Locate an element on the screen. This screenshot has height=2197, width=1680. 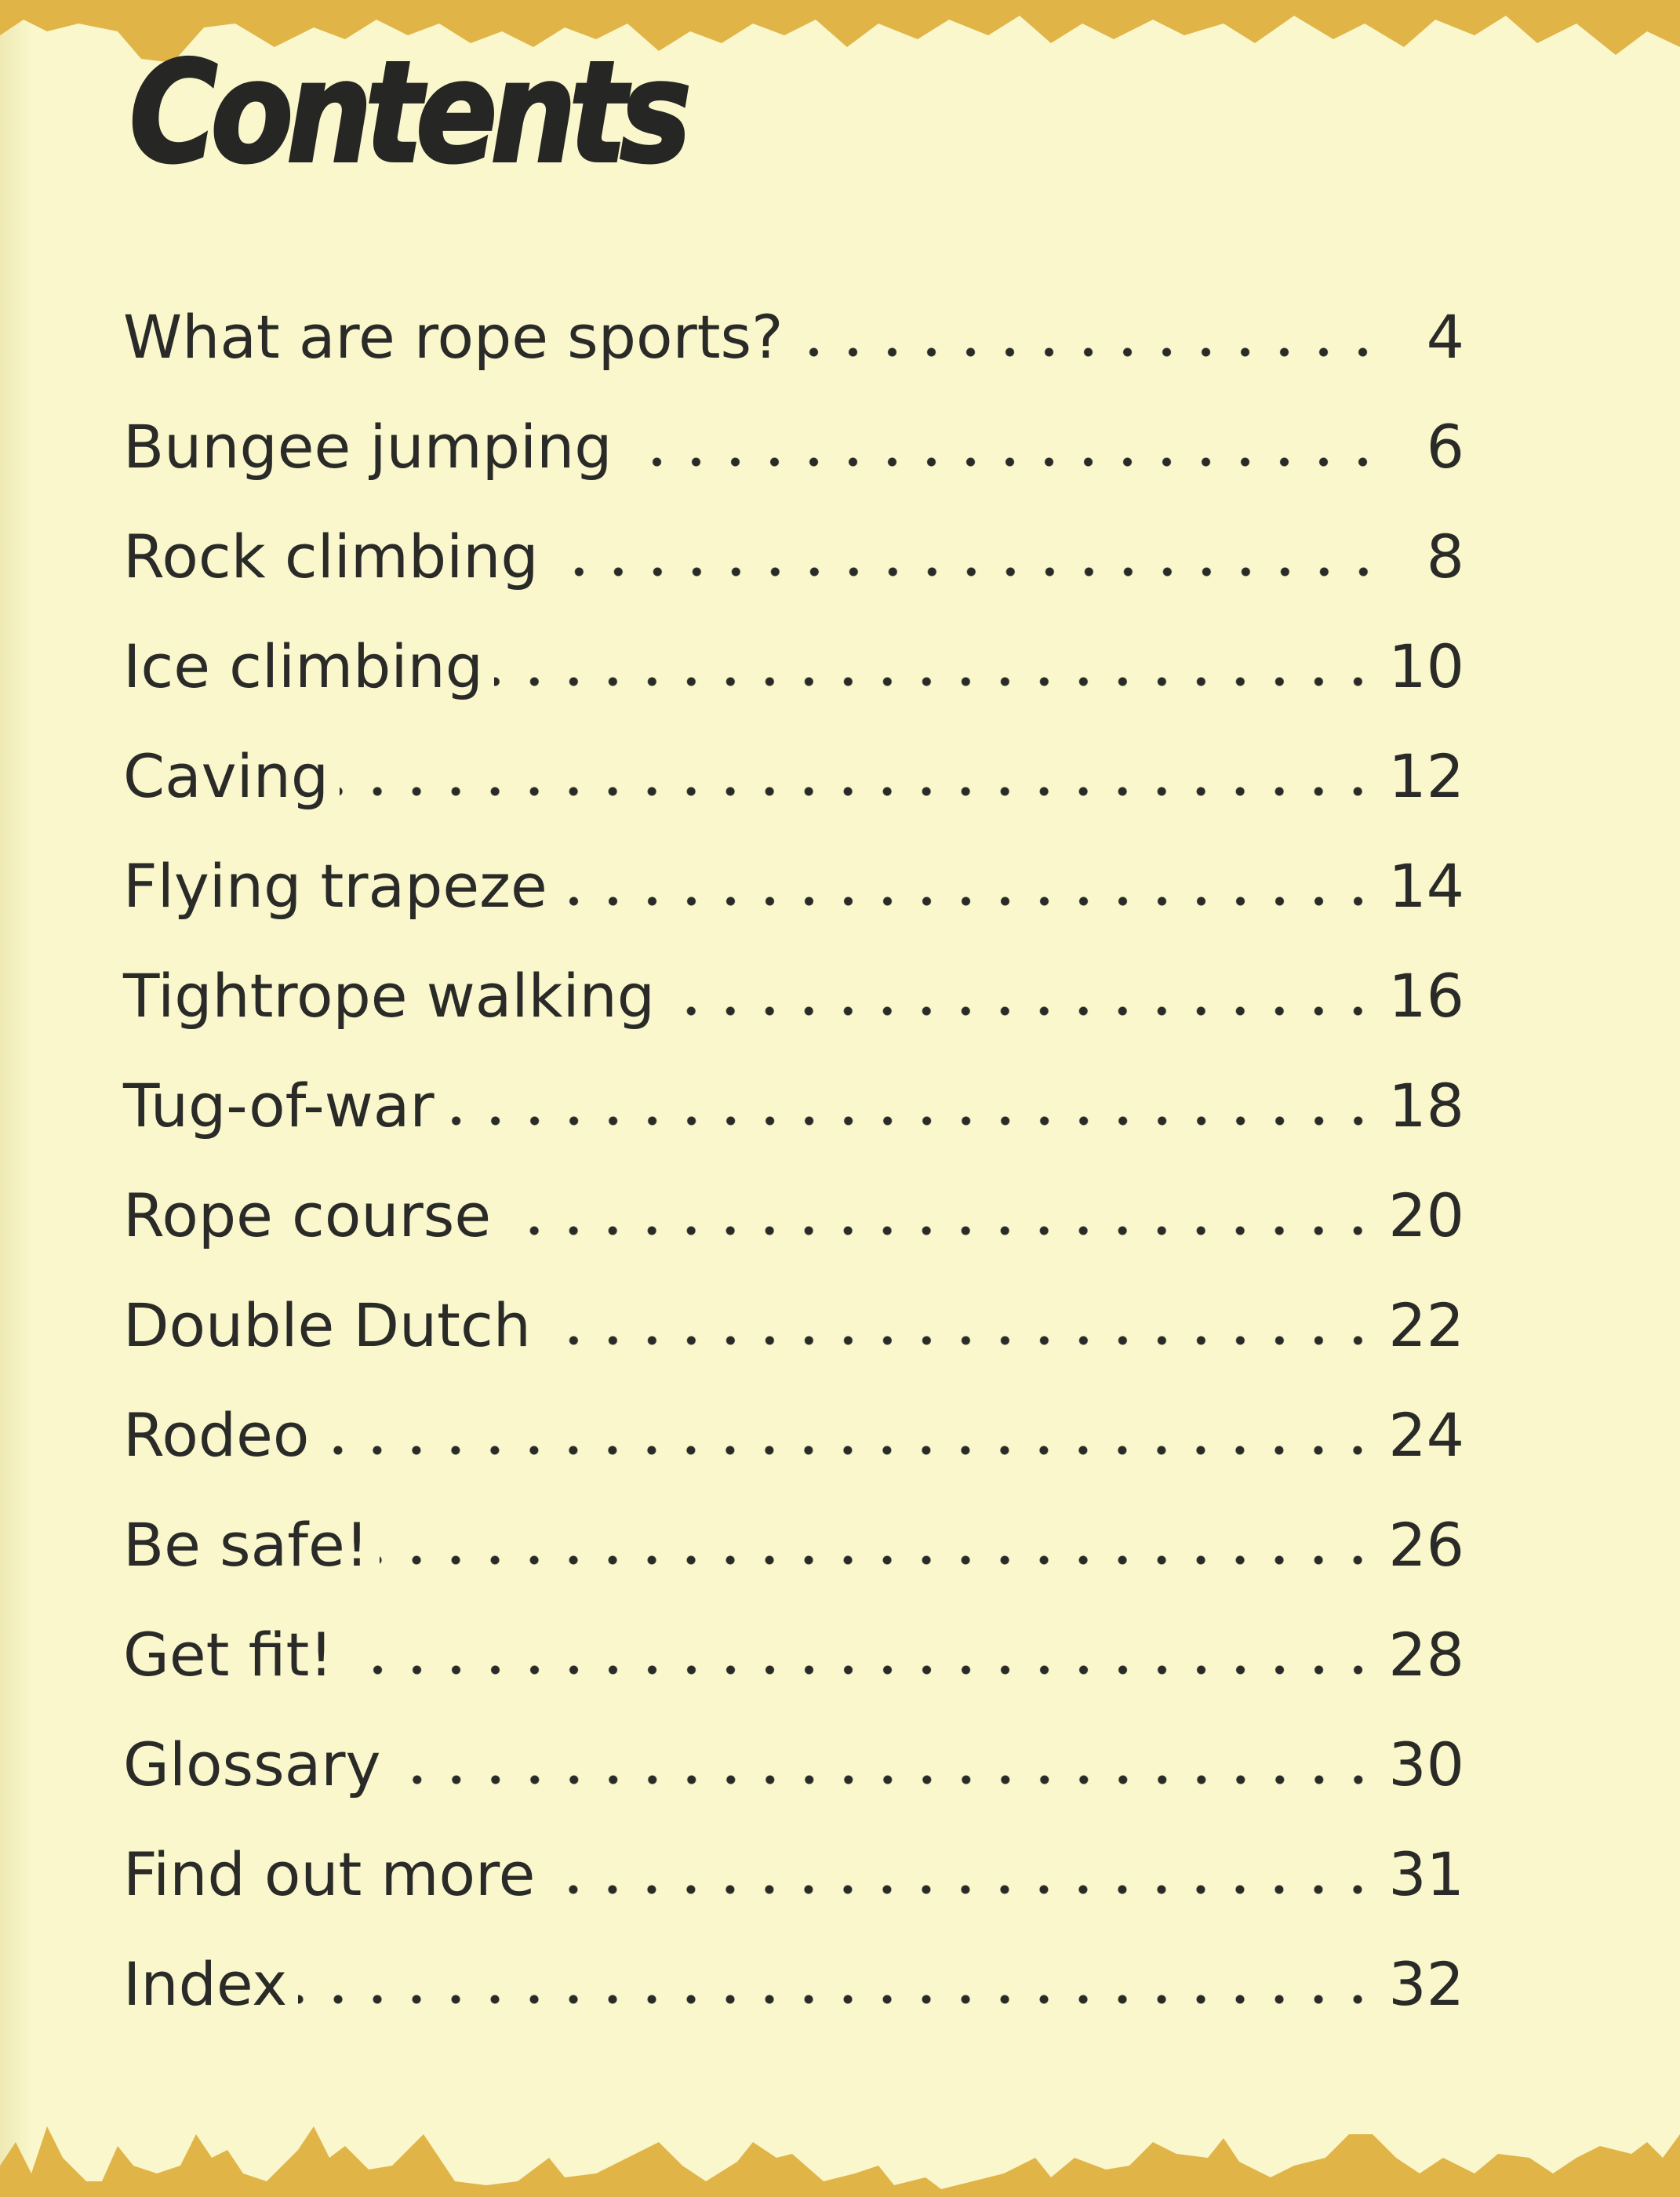
toc-entry: Be safe! 26 is located at coordinates (793, 1545).